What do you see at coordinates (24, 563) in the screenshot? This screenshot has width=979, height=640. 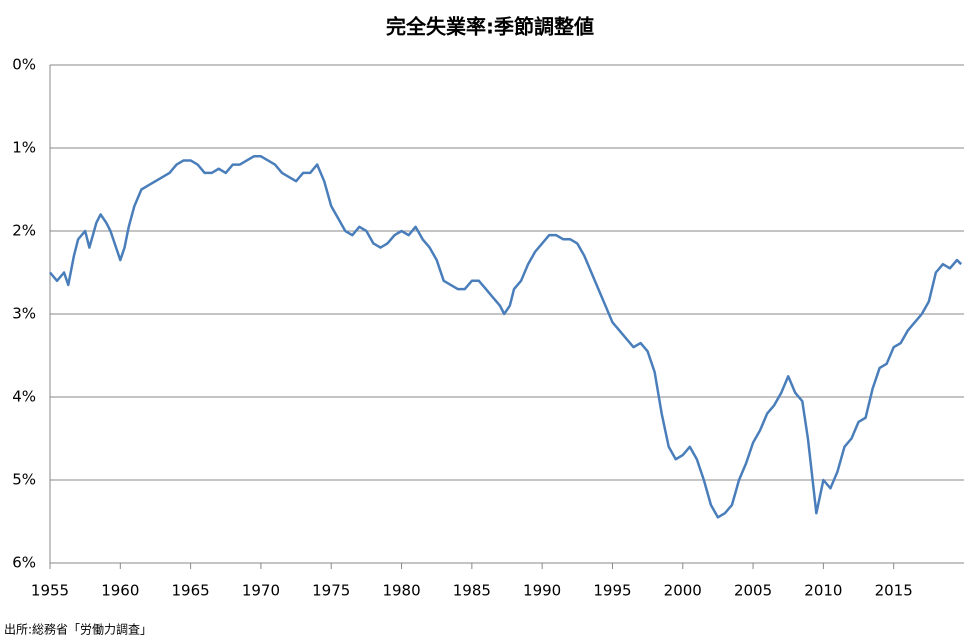 I see `y-tick-label: 6%` at bounding box center [24, 563].